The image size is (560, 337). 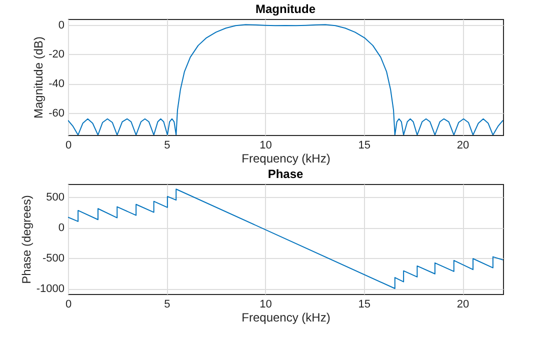 What do you see at coordinates (286, 174) in the screenshot?
I see `chart-title: Phase` at bounding box center [286, 174].